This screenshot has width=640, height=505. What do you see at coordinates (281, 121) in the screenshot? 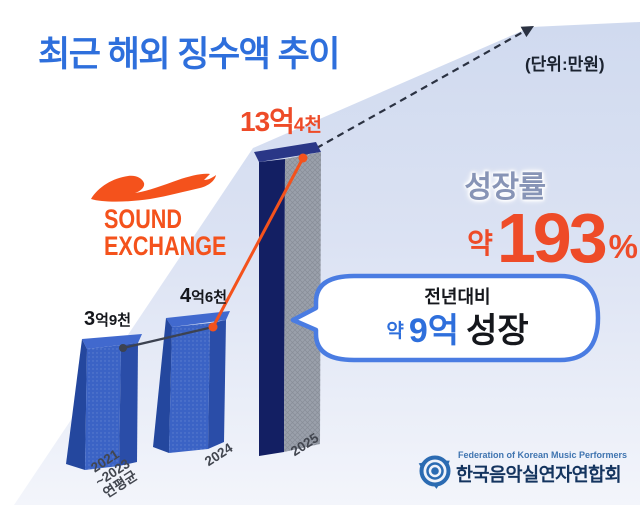
I see `value-label-2025: 13억4천` at bounding box center [281, 121].